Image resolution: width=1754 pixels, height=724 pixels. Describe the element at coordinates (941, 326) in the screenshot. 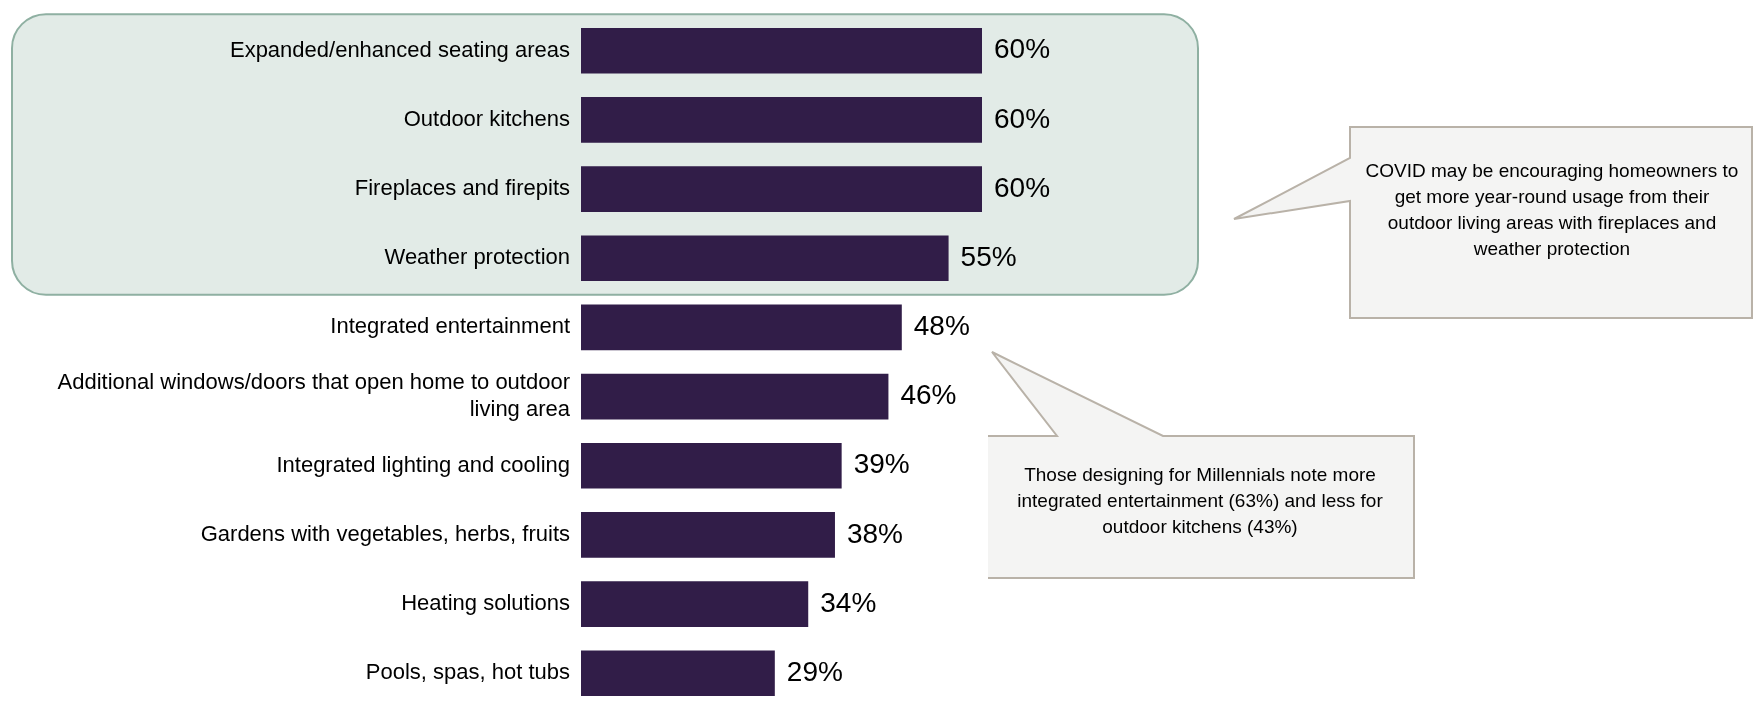

I see `data-label: 48%` at that location.